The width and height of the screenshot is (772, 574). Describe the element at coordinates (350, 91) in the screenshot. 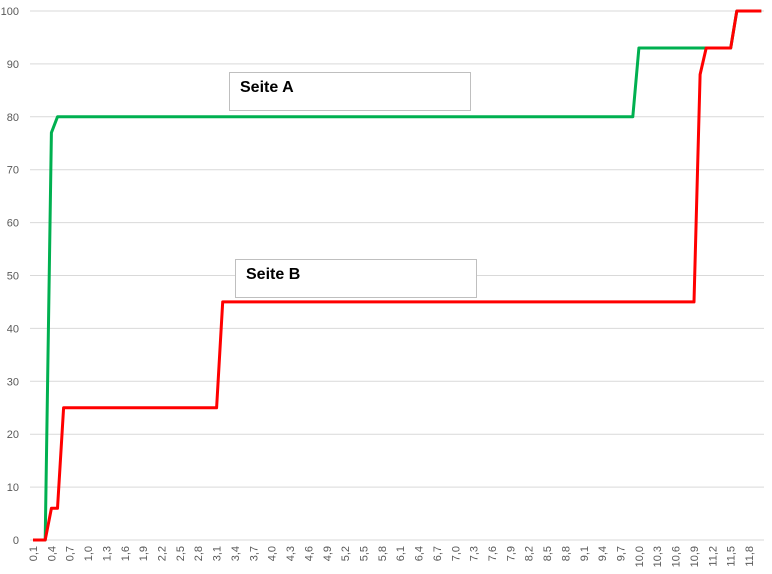

I see `annotation-seite-a: Seite A` at that location.